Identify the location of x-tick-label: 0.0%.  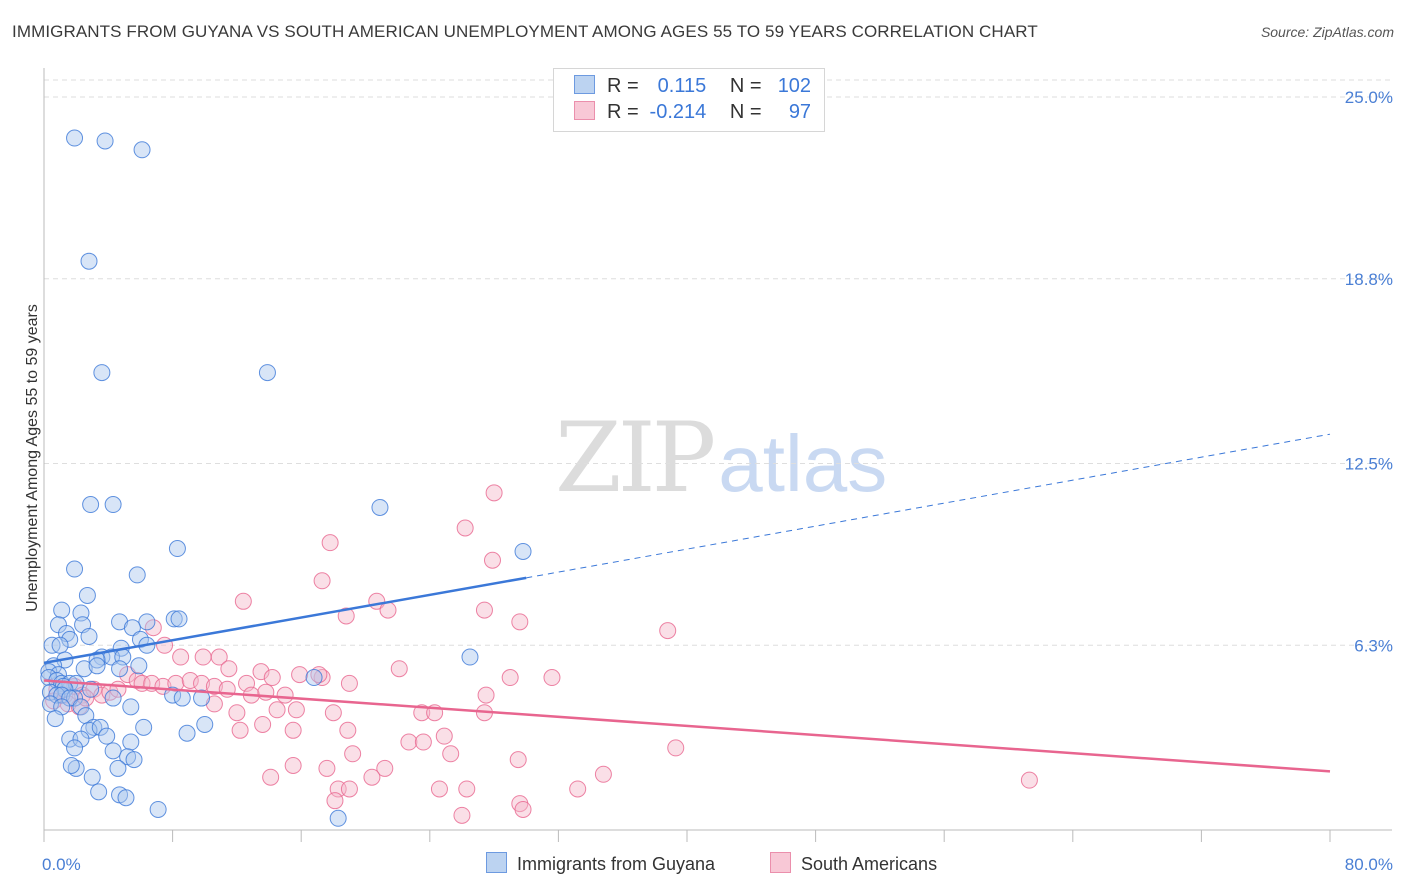
(61, 864).